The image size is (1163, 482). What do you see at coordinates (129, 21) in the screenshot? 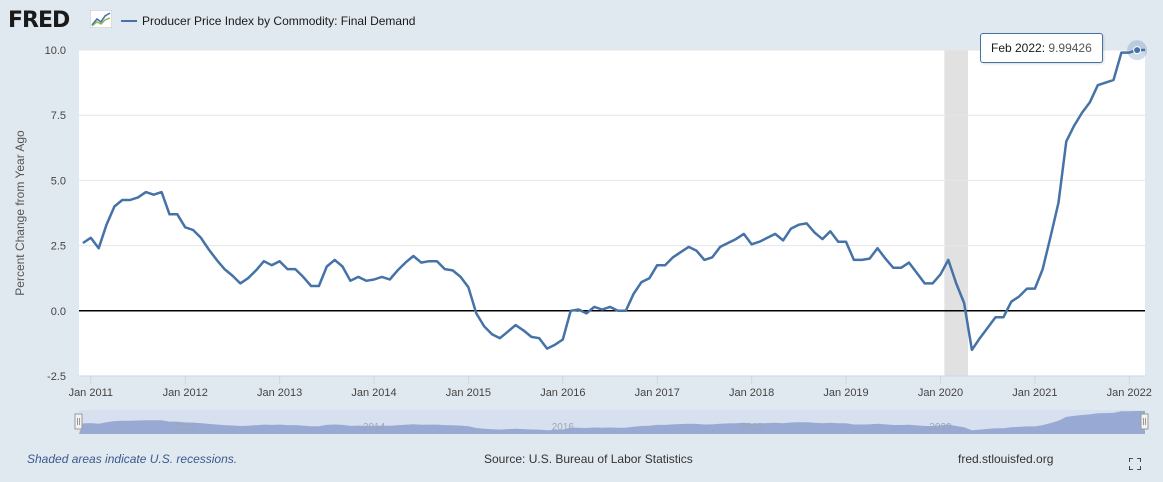
I see `legend-swatch` at bounding box center [129, 21].